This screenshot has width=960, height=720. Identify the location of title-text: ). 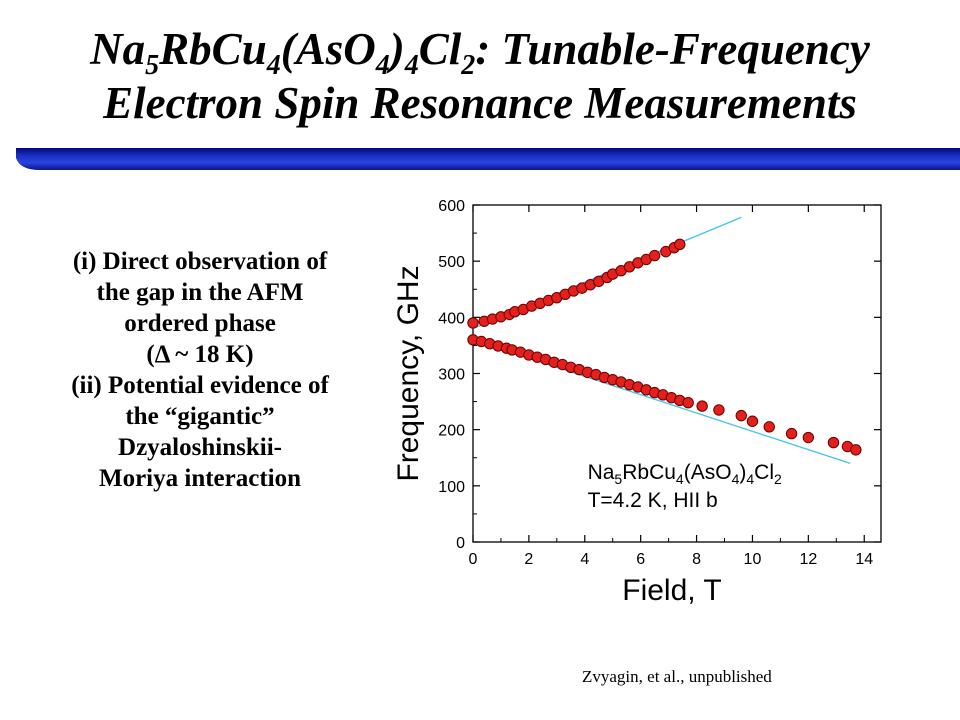
(397, 49).